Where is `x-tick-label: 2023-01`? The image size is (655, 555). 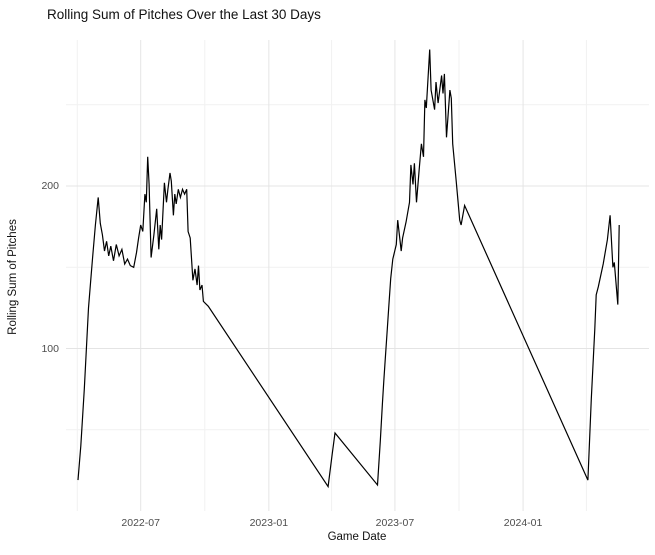
x-tick-label: 2023-01 is located at coordinates (269, 523).